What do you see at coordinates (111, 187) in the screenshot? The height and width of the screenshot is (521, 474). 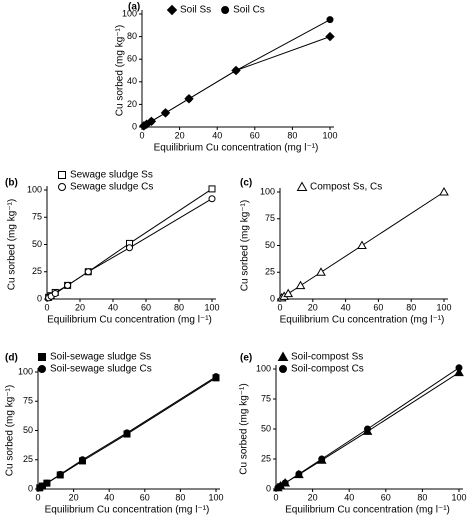 I see `legend-label: Sewage sludge Cs` at bounding box center [111, 187].